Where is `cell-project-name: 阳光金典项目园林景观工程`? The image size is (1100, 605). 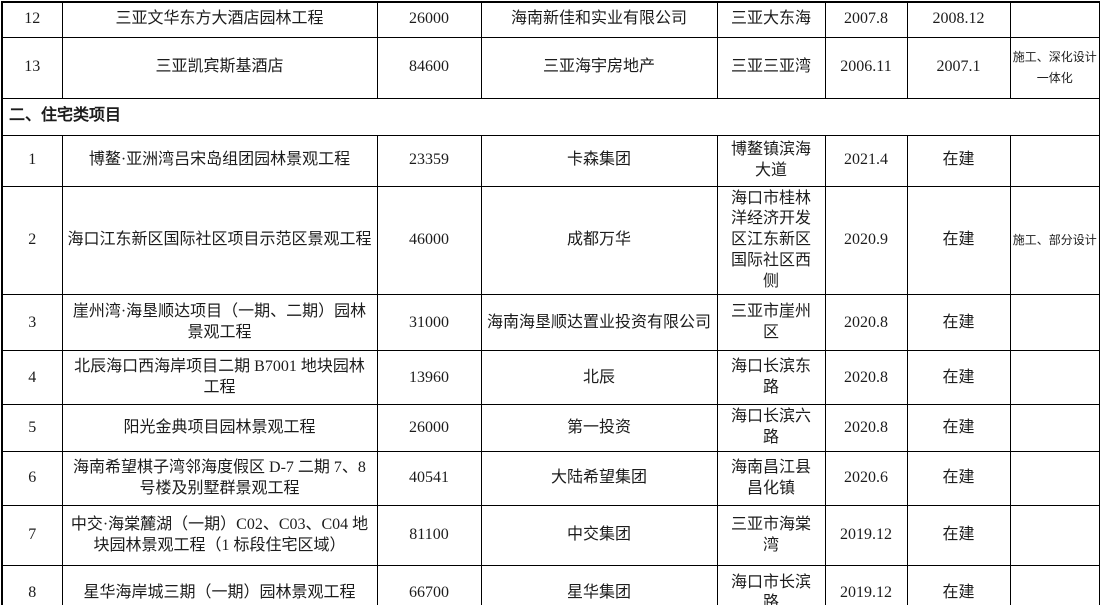
cell-project-name: 阳光金典项目园林景观工程 is located at coordinates (219, 428).